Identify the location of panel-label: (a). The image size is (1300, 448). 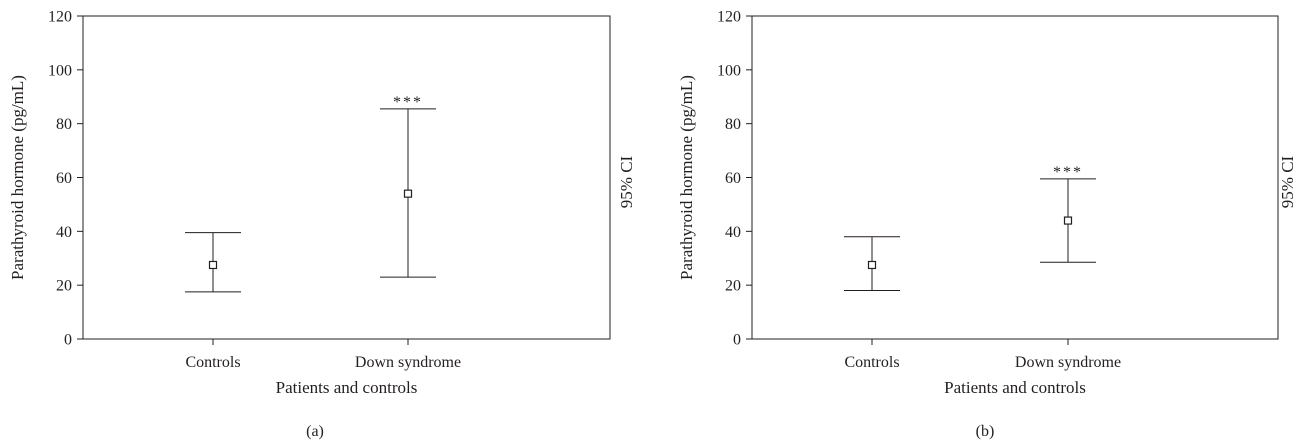
(315, 431).